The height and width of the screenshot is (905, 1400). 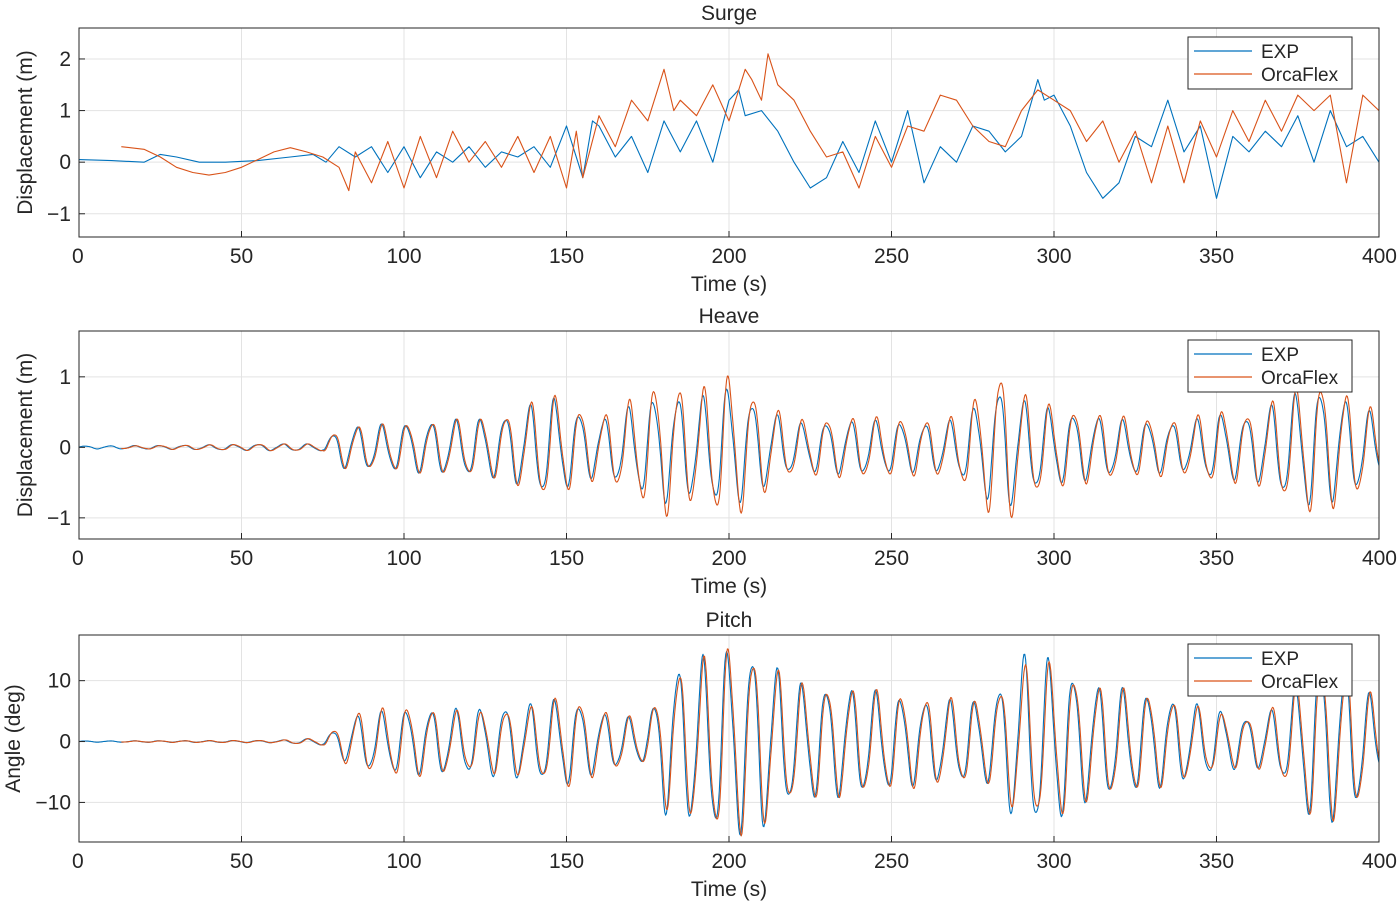 What do you see at coordinates (728, 256) in the screenshot?
I see `surge-x-tick-label: 200` at bounding box center [728, 256].